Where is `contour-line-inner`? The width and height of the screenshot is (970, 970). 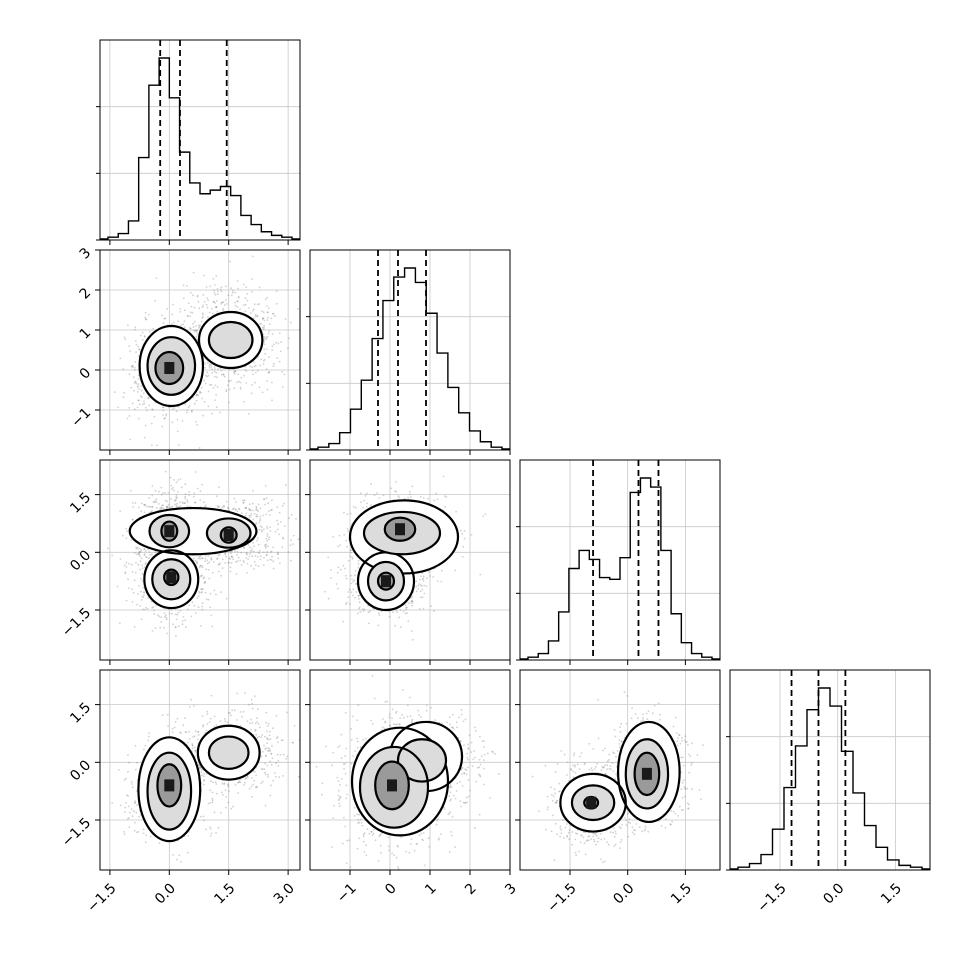
contour-line-inner is located at coordinates (169, 368).